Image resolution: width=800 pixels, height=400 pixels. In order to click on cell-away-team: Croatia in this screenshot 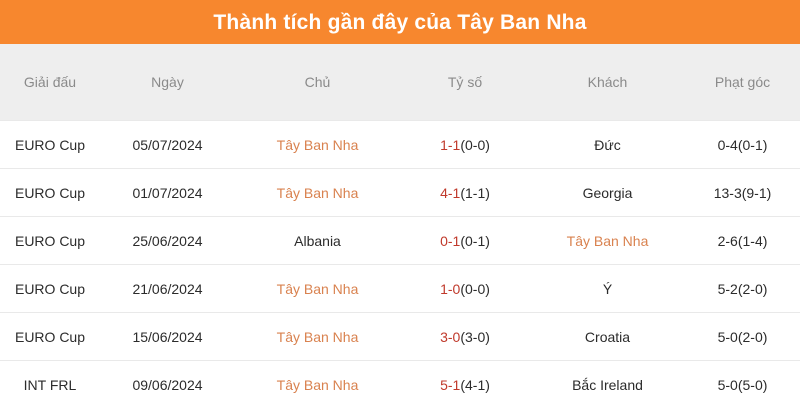, I will do `click(607, 336)`.